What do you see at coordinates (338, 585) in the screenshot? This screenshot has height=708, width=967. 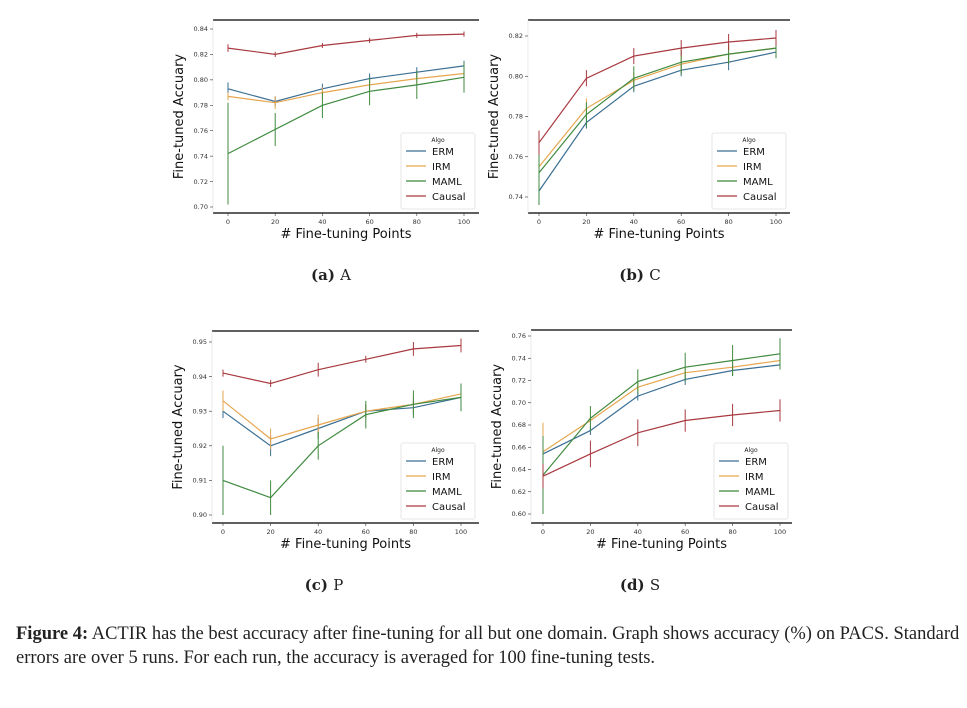 I see `sub-caption-domain: P` at bounding box center [338, 585].